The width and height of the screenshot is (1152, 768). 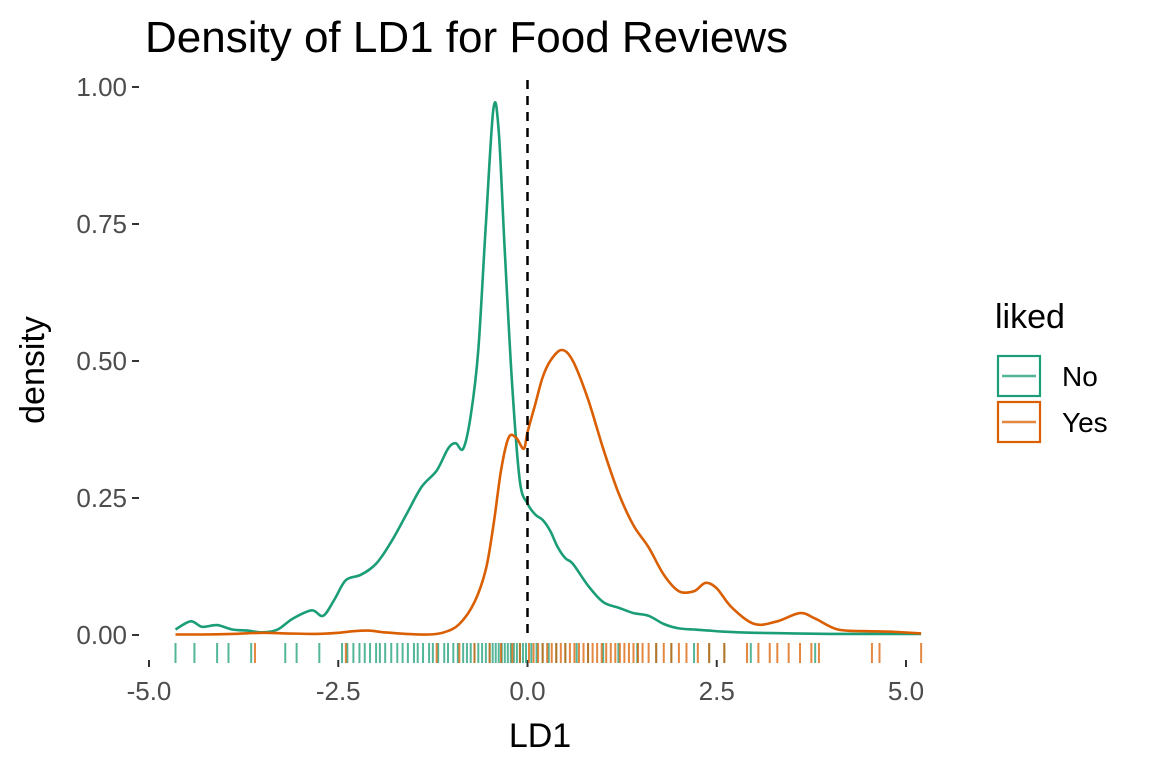 I want to click on x-axis-title: LD1, so click(x=540, y=736).